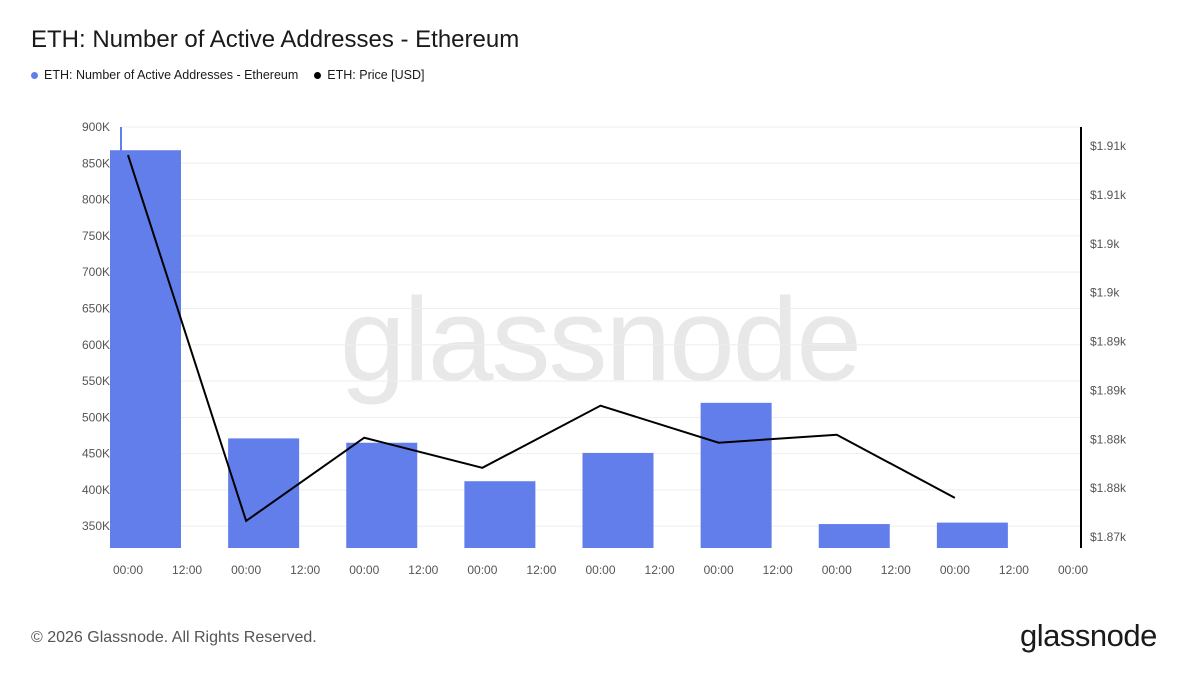  Describe the element at coordinates (96, 417) in the screenshot. I see `y-tick-label-left: 500K` at that location.